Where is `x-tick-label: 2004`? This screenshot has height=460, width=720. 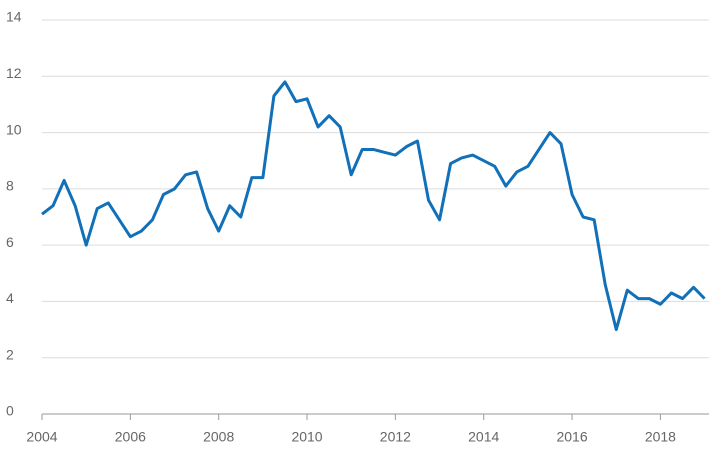 x-tick-label: 2004 is located at coordinates (41, 437).